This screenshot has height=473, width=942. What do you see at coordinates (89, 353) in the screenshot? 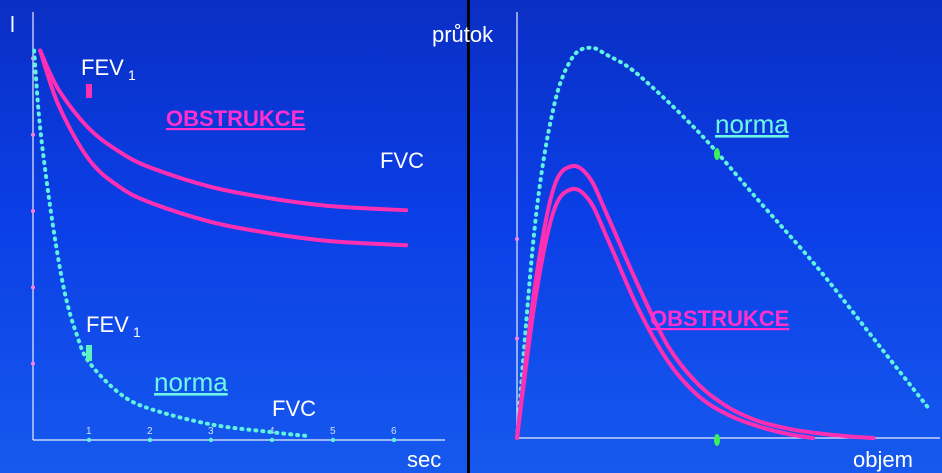
I see `fev1-marker-normal` at bounding box center [89, 353].